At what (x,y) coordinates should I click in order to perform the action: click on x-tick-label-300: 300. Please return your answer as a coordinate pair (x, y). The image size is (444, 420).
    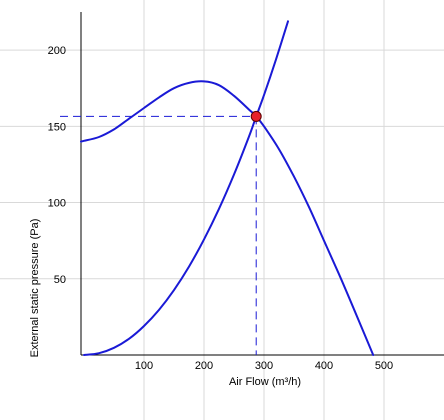
    Looking at the image, I should click on (264, 366).